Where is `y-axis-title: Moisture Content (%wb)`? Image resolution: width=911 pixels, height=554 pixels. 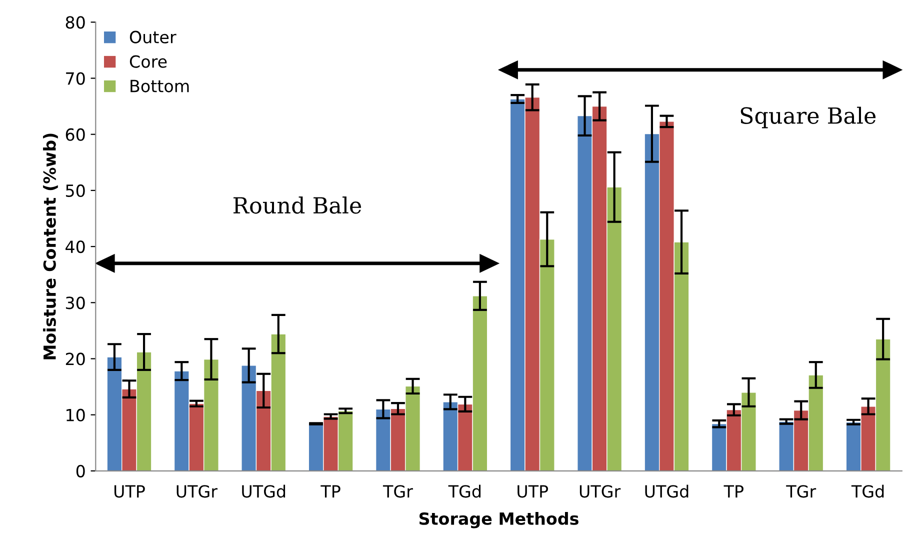 y-axis-title: Moisture Content (%wb) is located at coordinates (50, 247).